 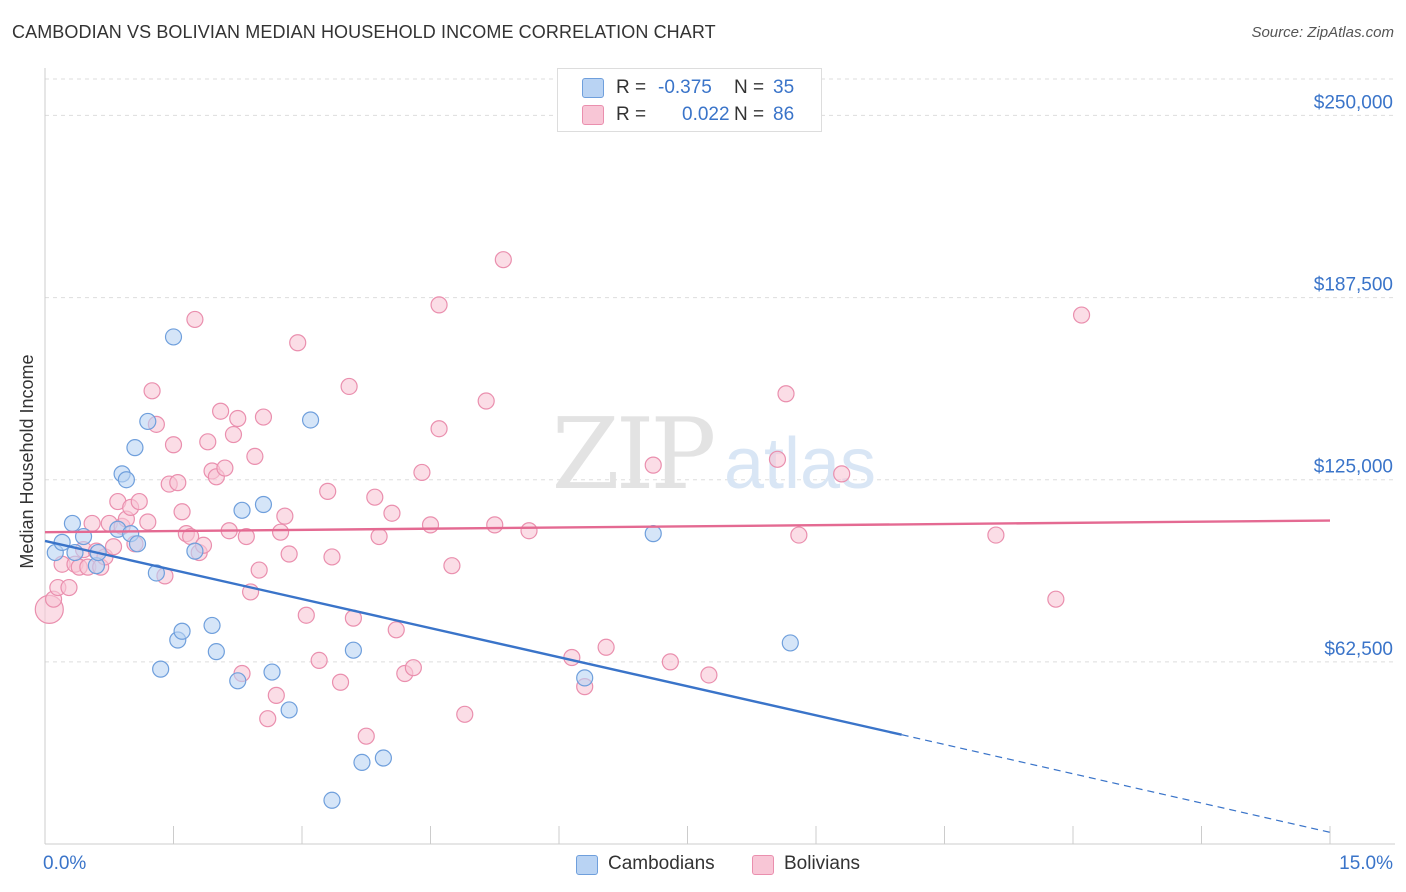 What do you see at coordinates (784, 114) in the screenshot?
I see `legend-n-value: 86` at bounding box center [784, 114].